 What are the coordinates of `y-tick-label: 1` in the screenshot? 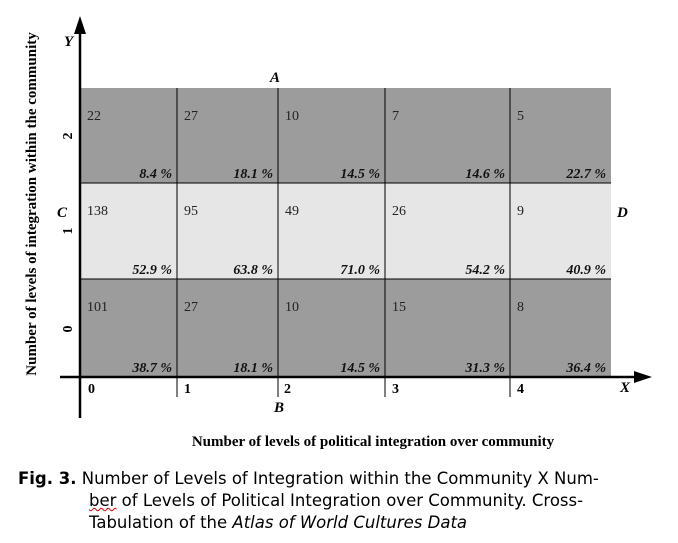 It's located at (68, 231).